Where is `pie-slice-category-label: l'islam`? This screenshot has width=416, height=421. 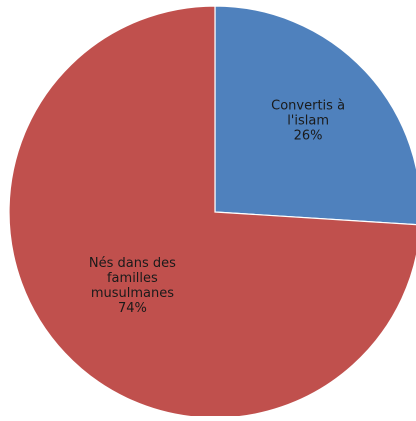 pie-slice-category-label: l'islam is located at coordinates (308, 121).